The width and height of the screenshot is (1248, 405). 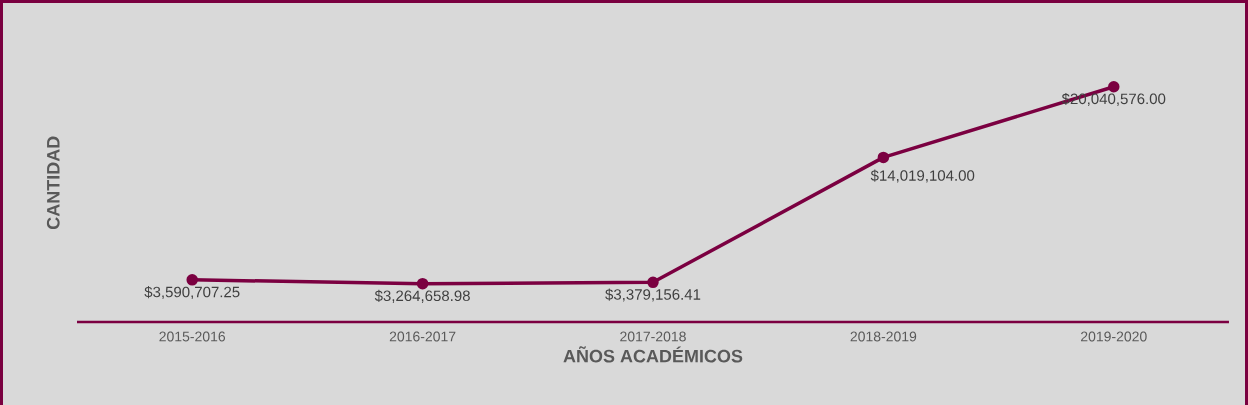 I want to click on data-label: $14,019,104.00, so click(x=922, y=176).